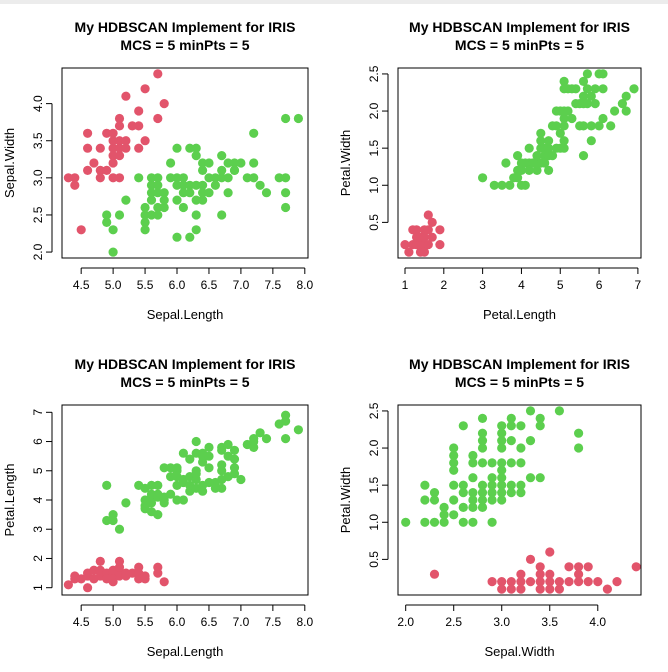 The width and height of the screenshot is (668, 672). I want to click on chart-2-y-tick-label: 0.5, so click(374, 222).